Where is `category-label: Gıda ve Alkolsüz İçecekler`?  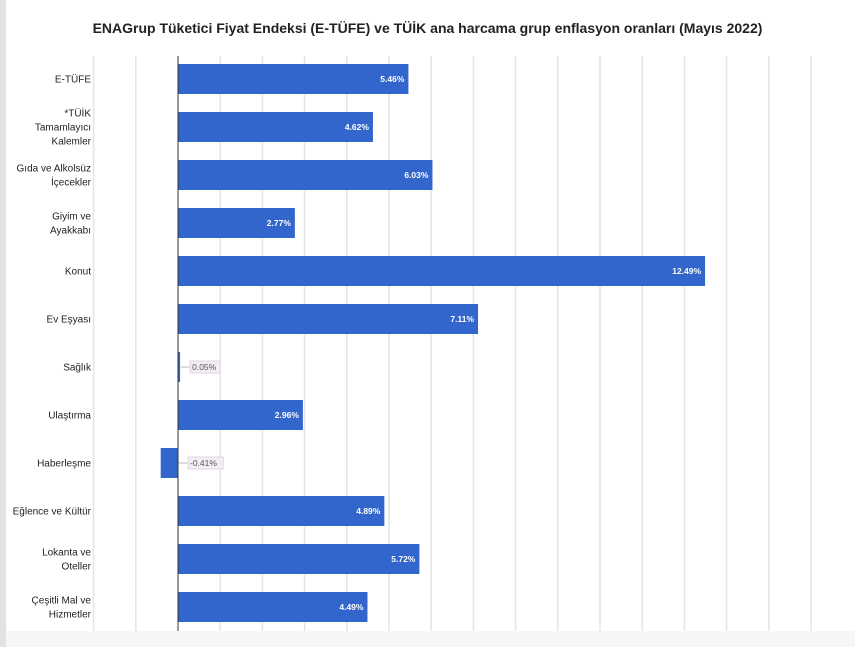
category-label: Gıda ve Alkolsüz İçecekler is located at coordinates (54, 176).